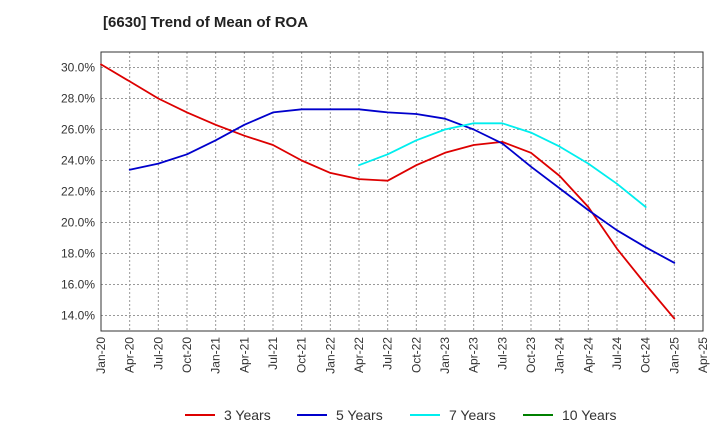 The width and height of the screenshot is (720, 440). Describe the element at coordinates (187, 355) in the screenshot. I see `x-tick-label: Oct-20` at that location.